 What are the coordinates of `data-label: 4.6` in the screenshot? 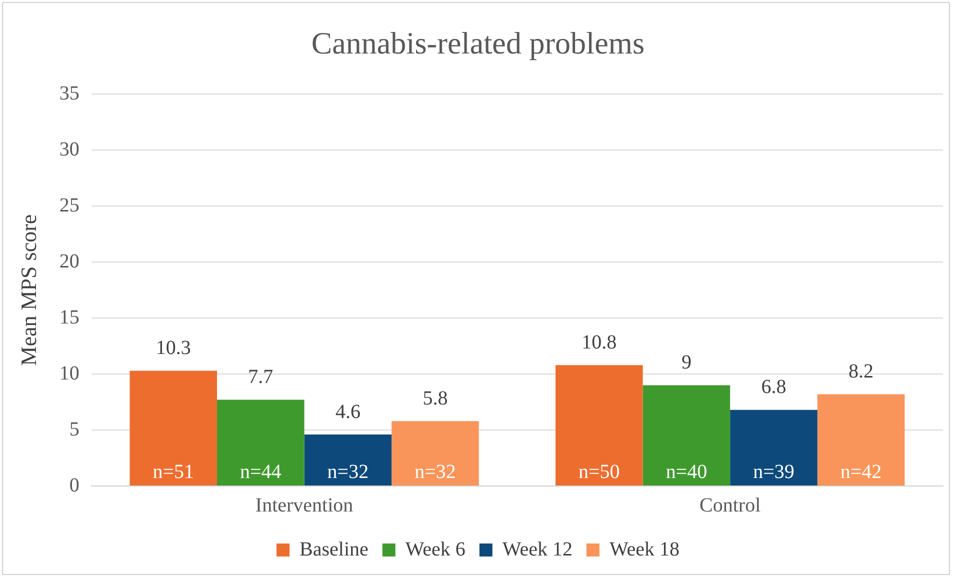 It's located at (347, 411).